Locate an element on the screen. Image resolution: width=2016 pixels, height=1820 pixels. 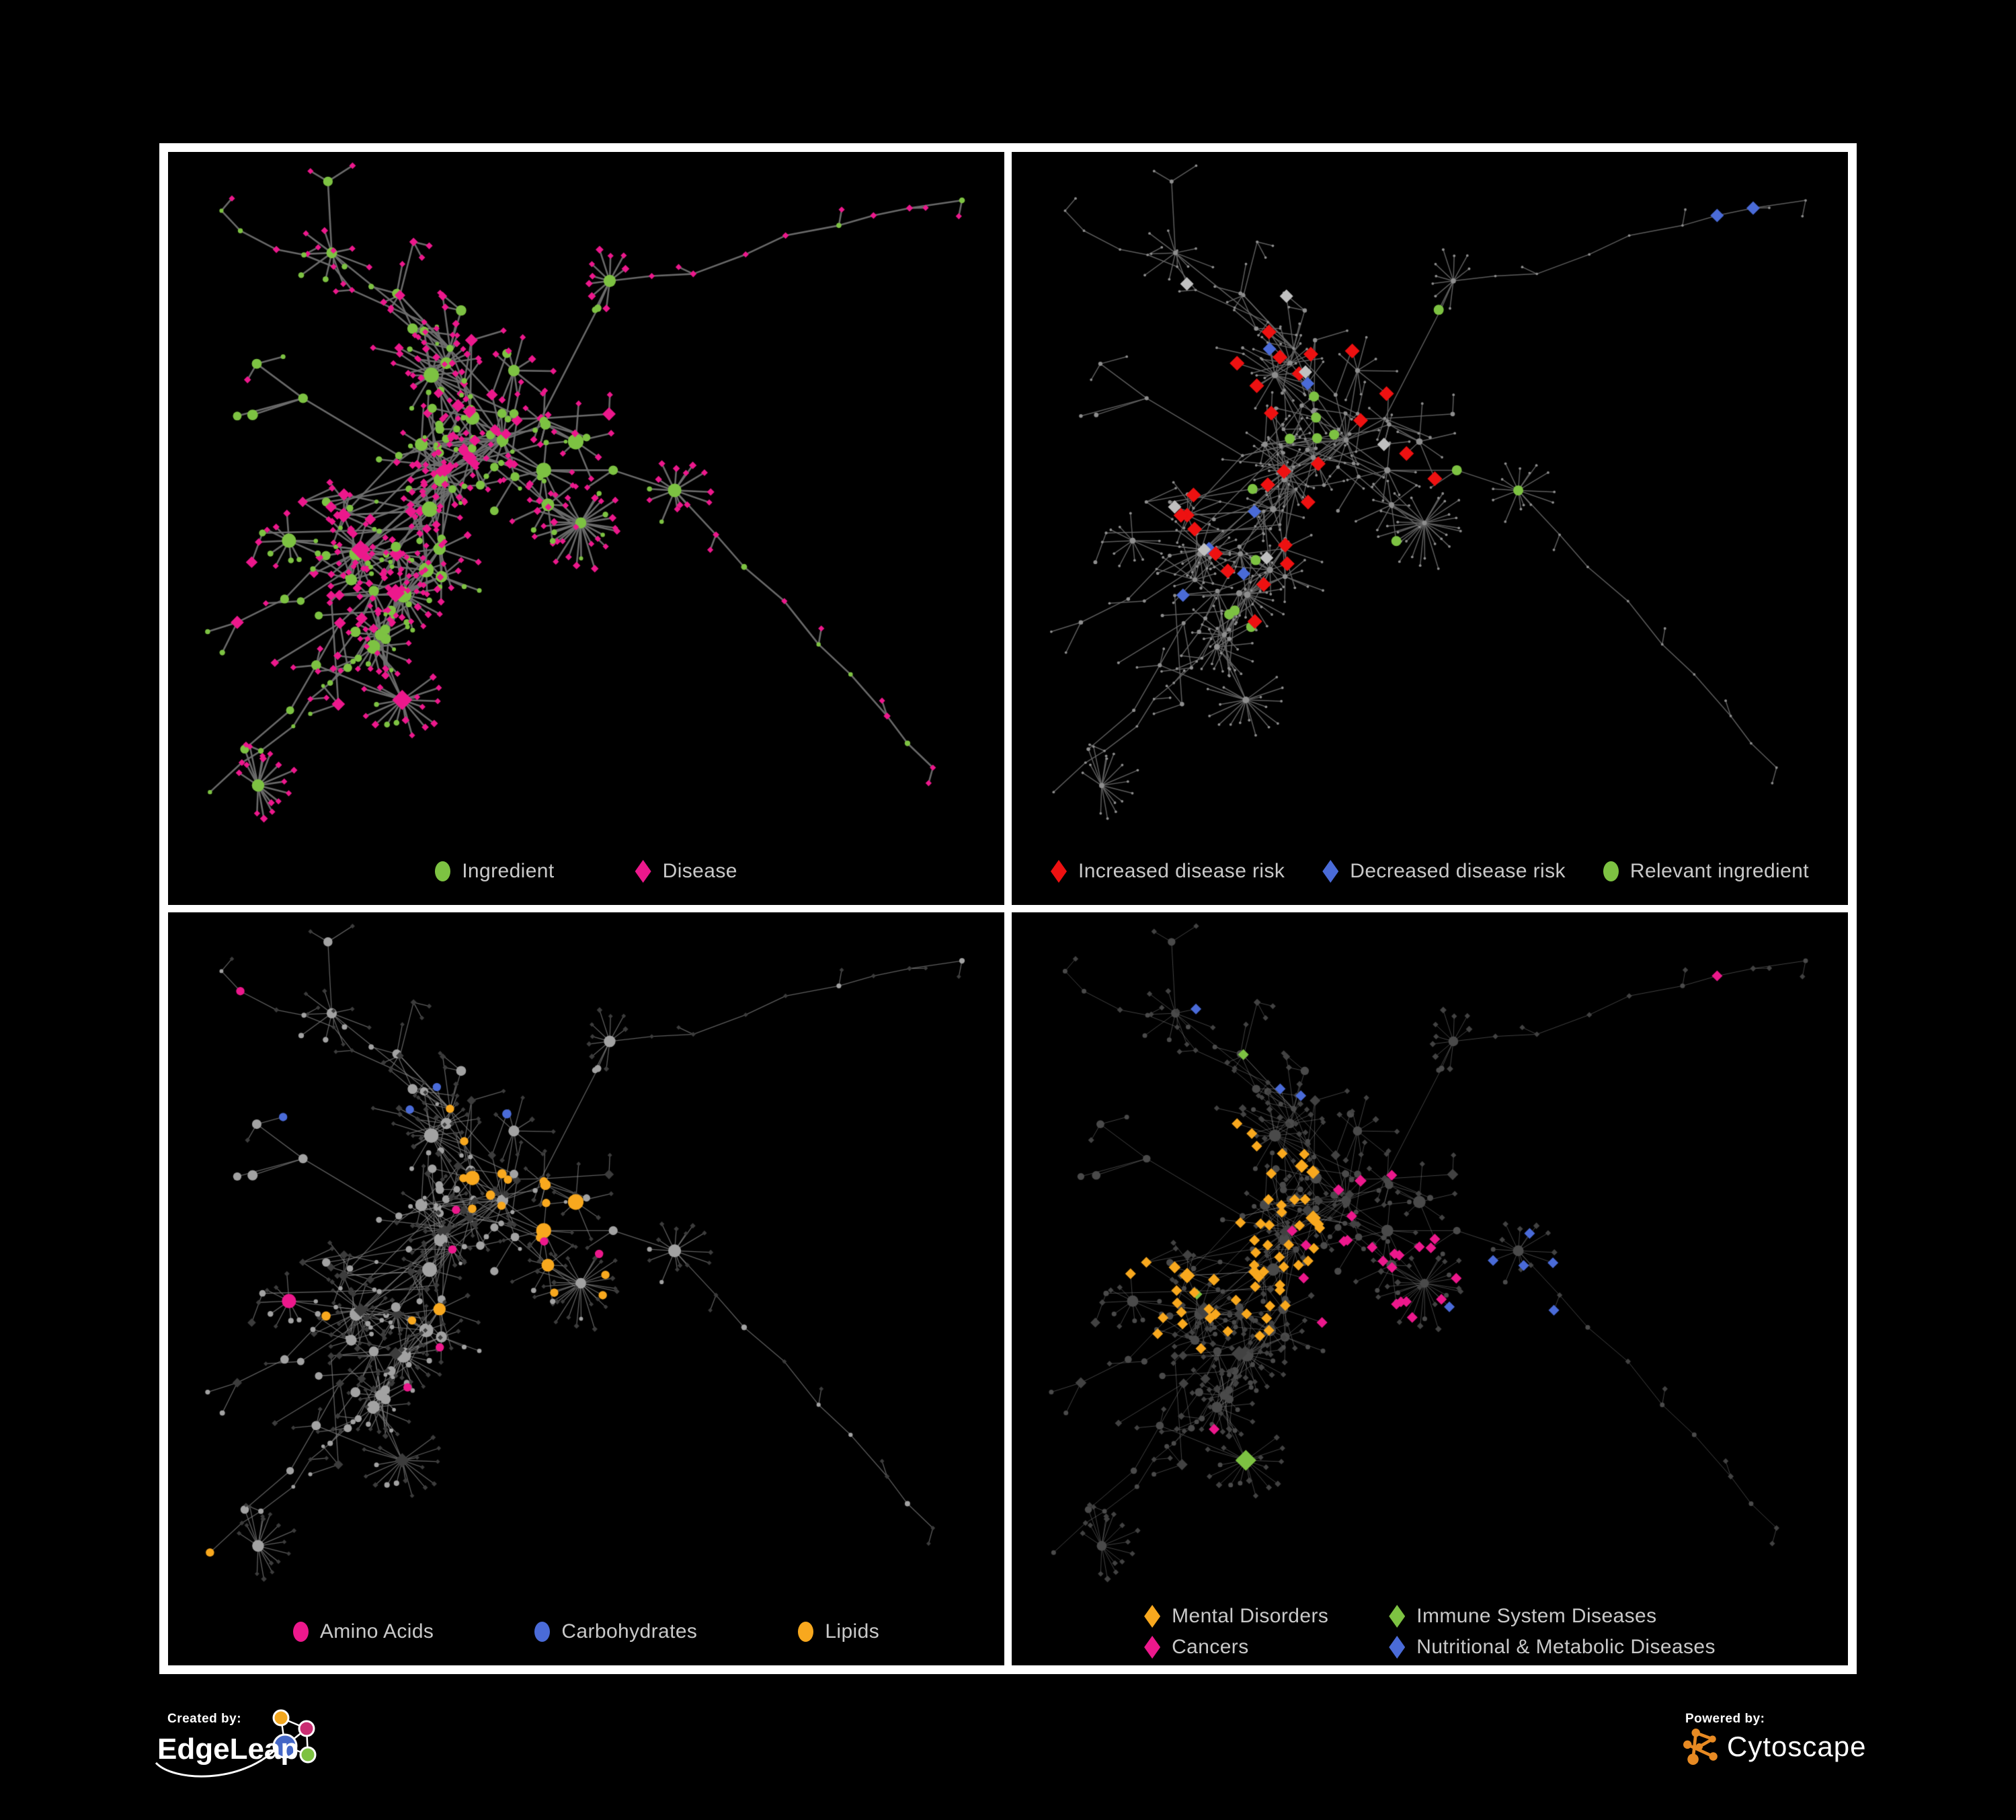
edgeleap-logo: EdgeLeap is located at coordinates (236, 1743).